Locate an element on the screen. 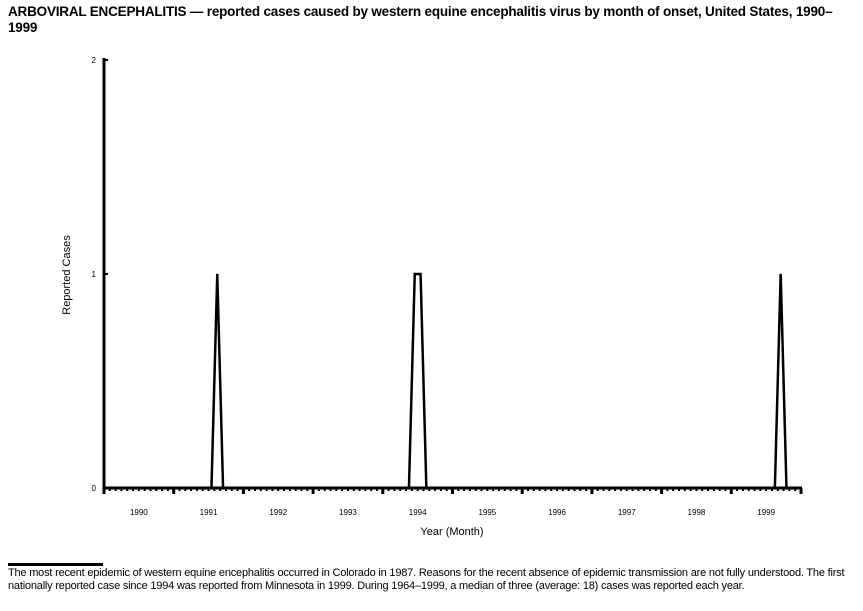 This screenshot has height=611, width=863. x-axis-label: Year (Month) is located at coordinates (451, 532).